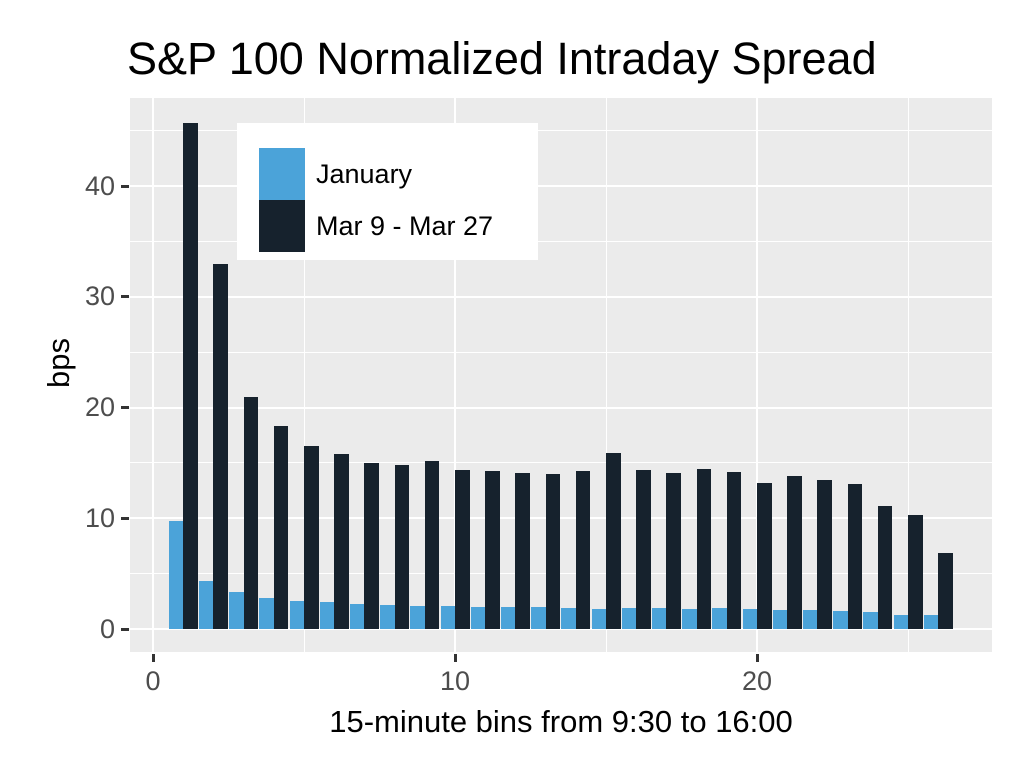 The width and height of the screenshot is (1024, 768). What do you see at coordinates (99, 185) in the screenshot?
I see `y-tick-label: 40` at bounding box center [99, 185].